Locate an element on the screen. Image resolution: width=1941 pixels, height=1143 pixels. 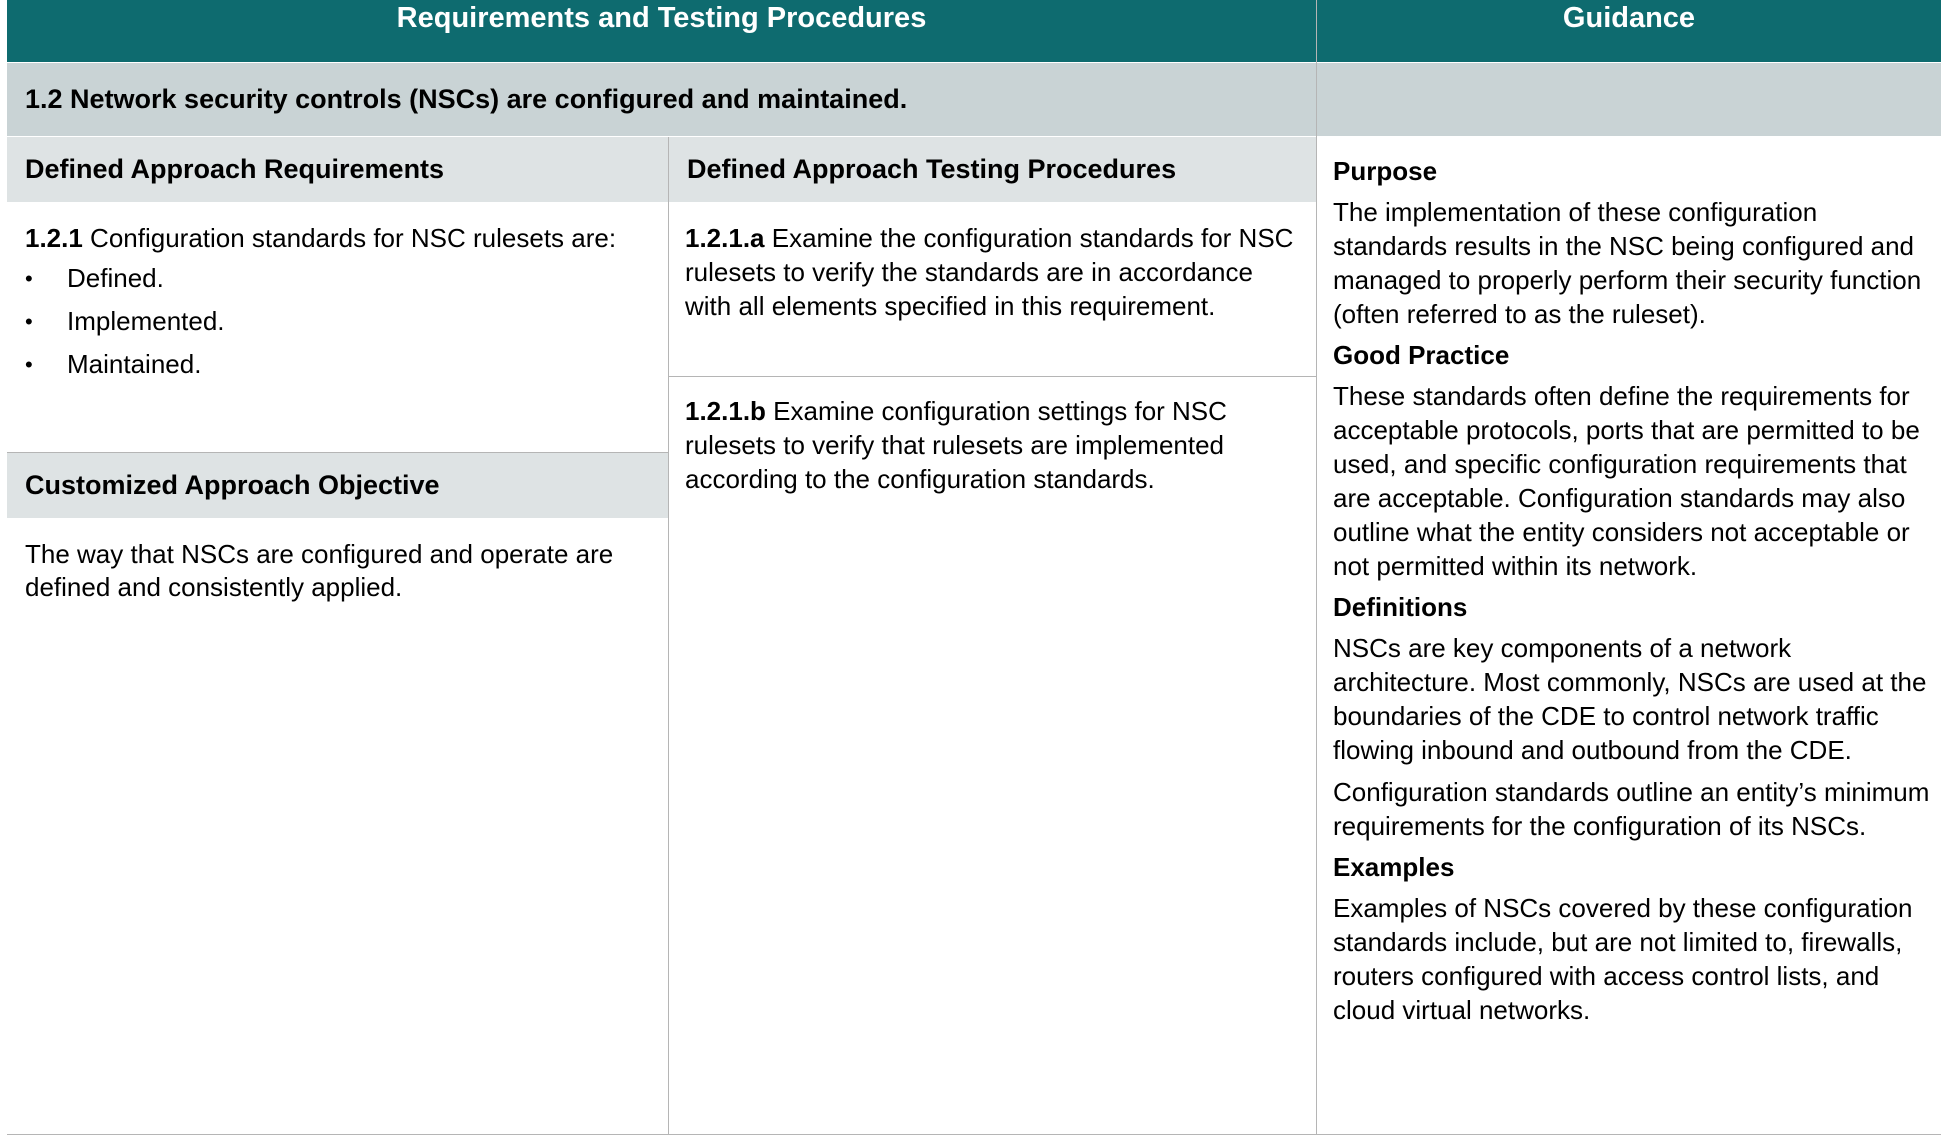
procedure-b-id: 1.2.1.b is located at coordinates (725, 411).